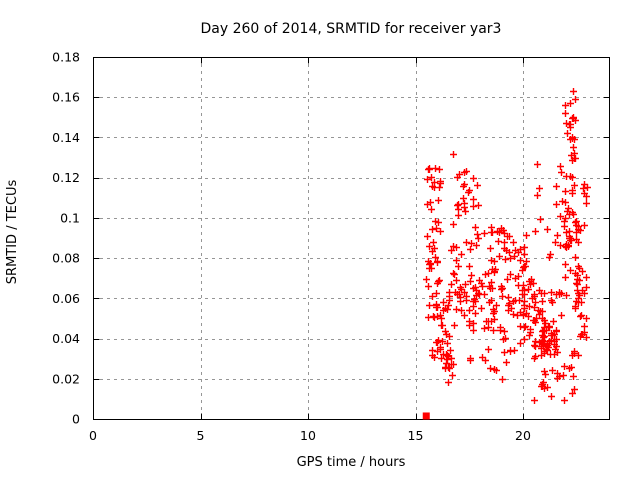 The image size is (640, 480). I want to click on y-tick-label: 0.1, so click(70, 217).